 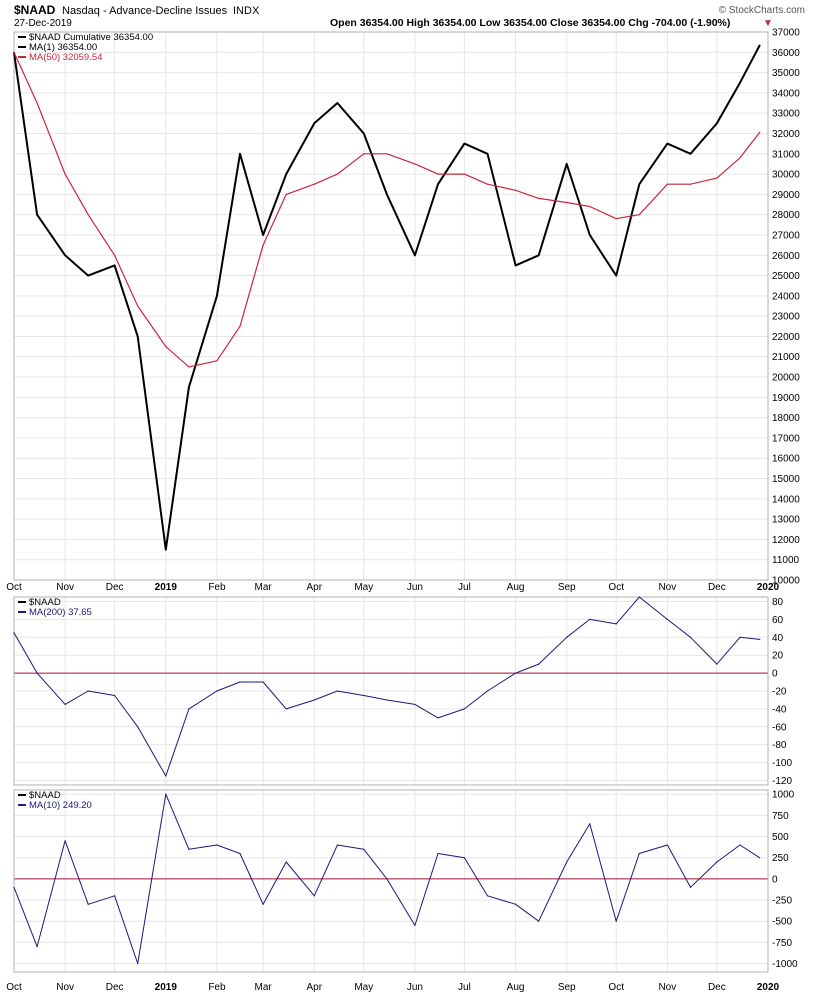 I want to click on y-tick-label: -750, so click(x=782, y=943).